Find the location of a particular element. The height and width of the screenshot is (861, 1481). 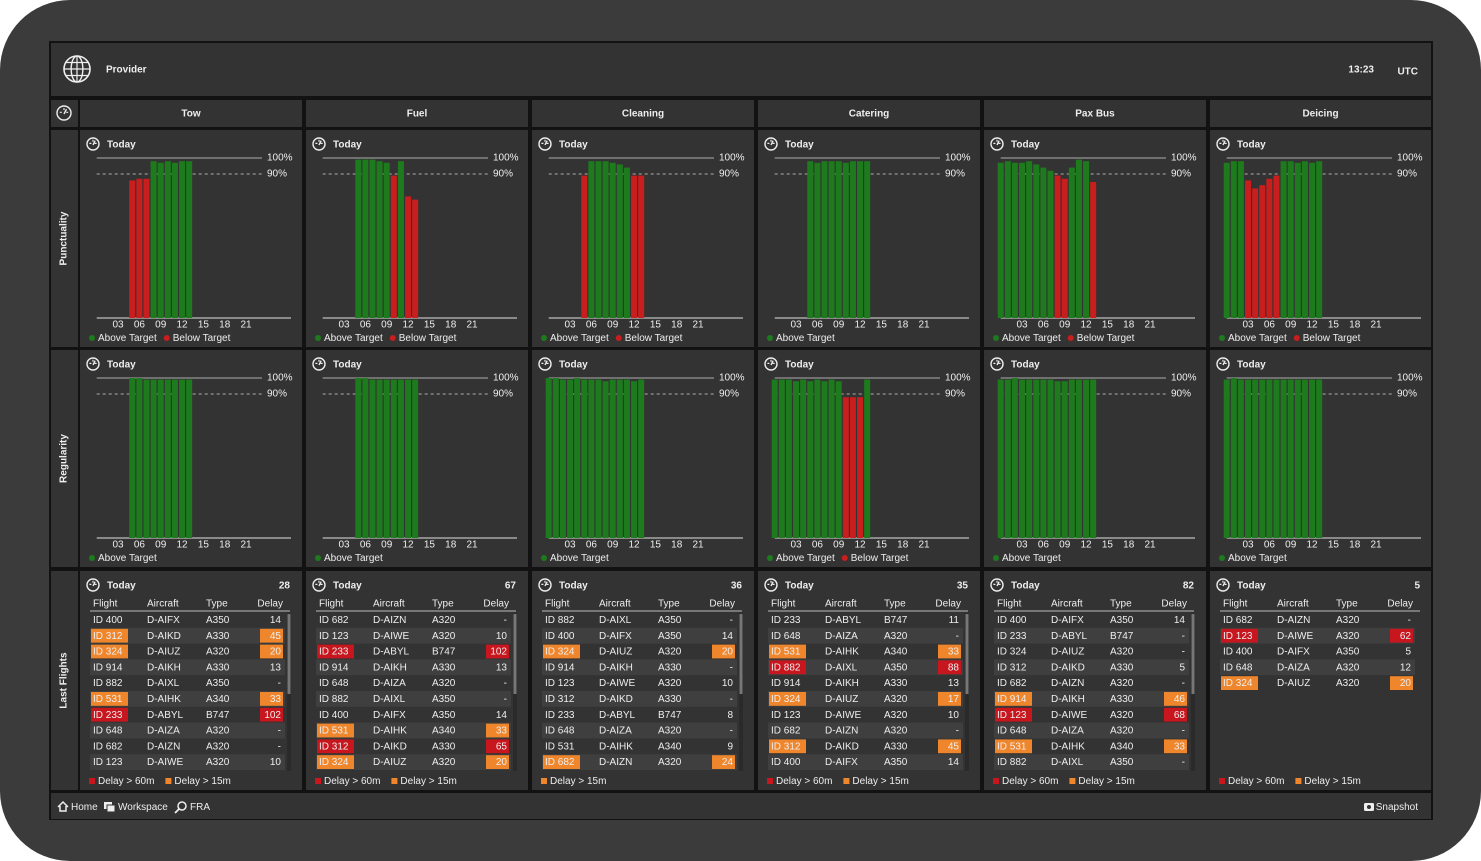

row-stripe is located at coordinates (187, 699).